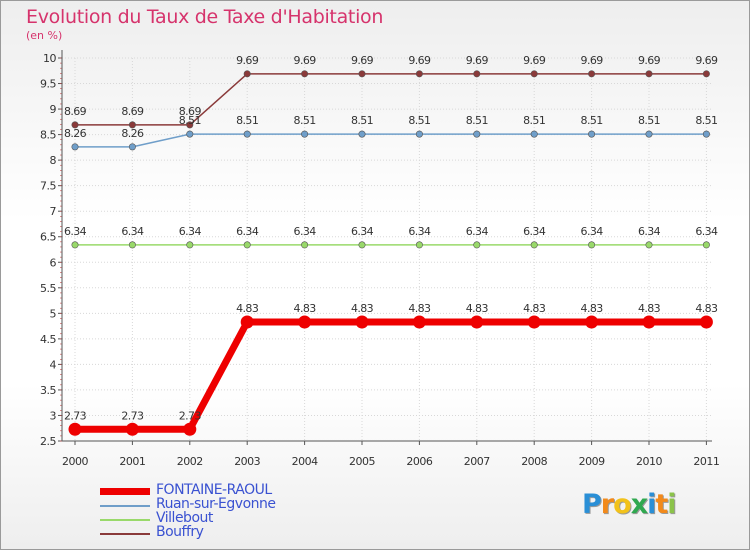 The image size is (750, 550). What do you see at coordinates (391, 140) in the screenshot?
I see `series-line` at bounding box center [391, 140].